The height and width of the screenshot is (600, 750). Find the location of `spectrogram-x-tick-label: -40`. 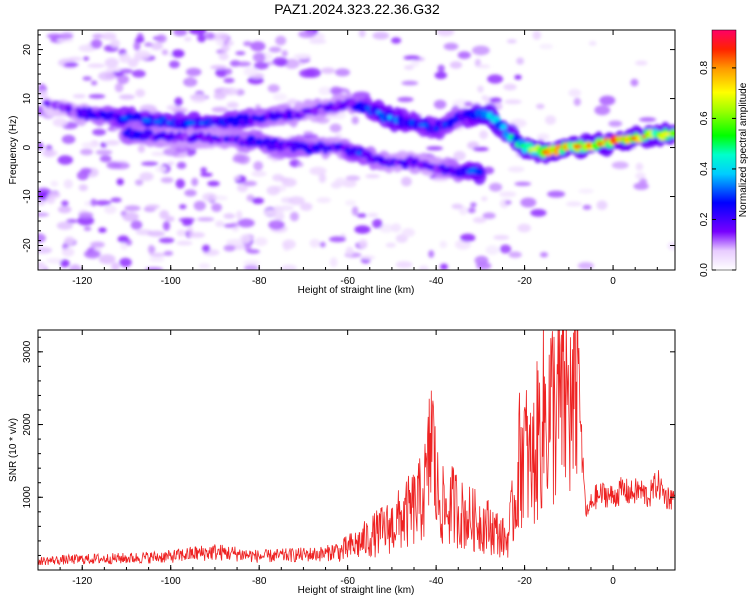

spectrogram-x-tick-label: -40 is located at coordinates (436, 281).